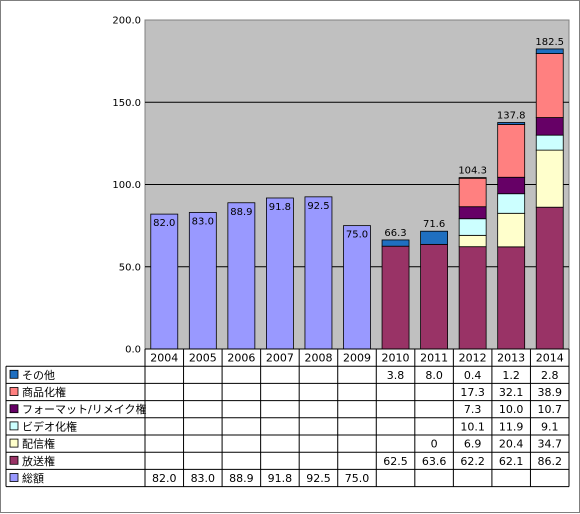 The height and width of the screenshot is (514, 580). I want to click on table-cell-value: 62.1, so click(511, 461).